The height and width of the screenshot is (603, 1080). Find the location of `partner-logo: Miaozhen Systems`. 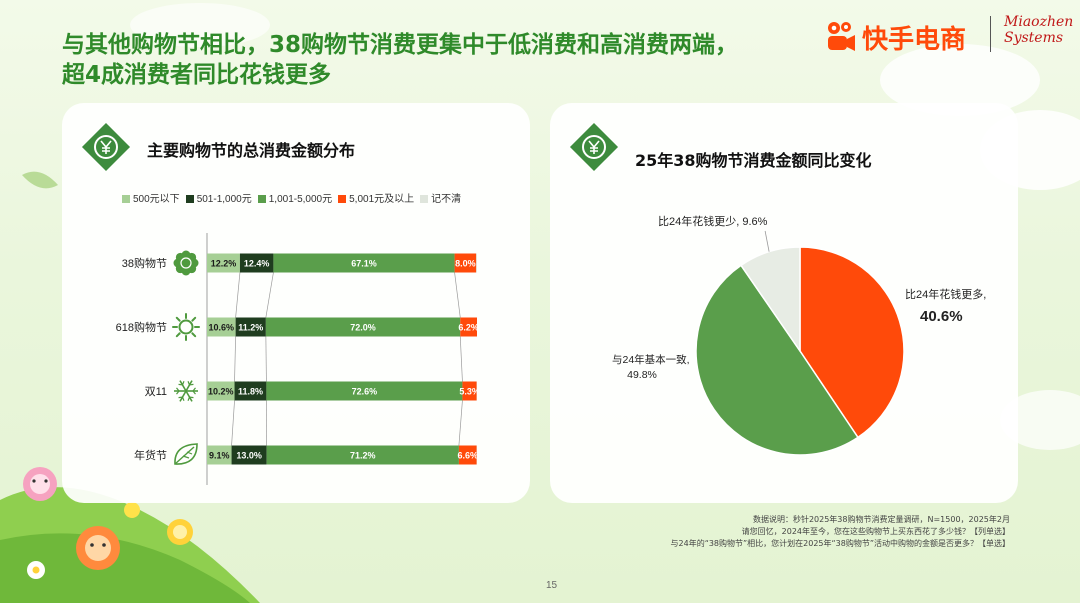

partner-logo: Miaozhen Systems is located at coordinates (1038, 30).